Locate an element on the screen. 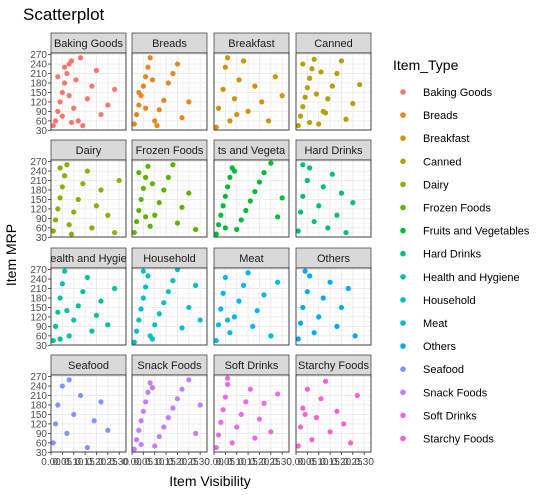 Image resolution: width=552 pixels, height=495 pixels. x-tick-label: 0.05 is located at coordinates (144, 462).